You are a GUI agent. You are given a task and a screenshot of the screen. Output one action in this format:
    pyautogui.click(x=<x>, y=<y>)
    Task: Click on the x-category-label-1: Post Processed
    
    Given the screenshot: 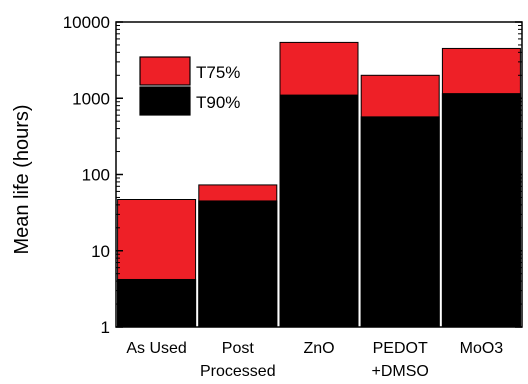 What is the action you would take?
    pyautogui.click(x=238, y=360)
    